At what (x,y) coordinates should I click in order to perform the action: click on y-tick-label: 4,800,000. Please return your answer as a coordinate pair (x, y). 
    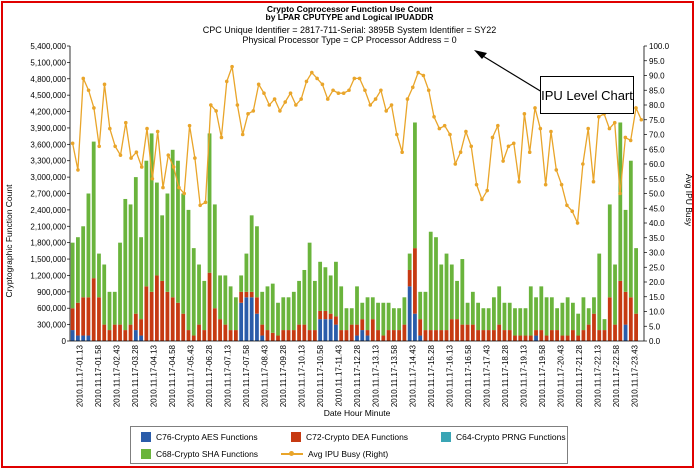
    Looking at the image, I should click on (48, 79).